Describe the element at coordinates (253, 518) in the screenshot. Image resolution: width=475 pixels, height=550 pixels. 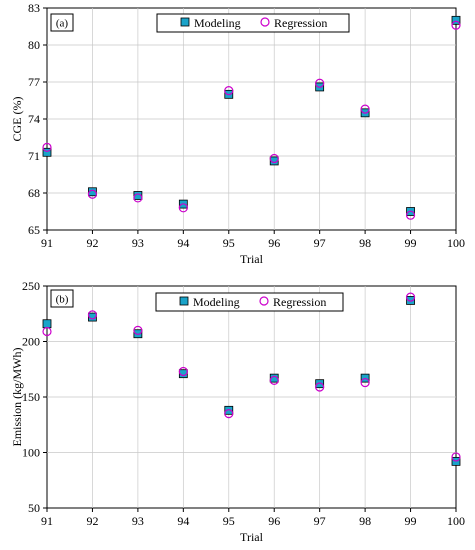
I see `x-ticks-b: 91 92 93 94 95 96 97 98 99 100` at that location.